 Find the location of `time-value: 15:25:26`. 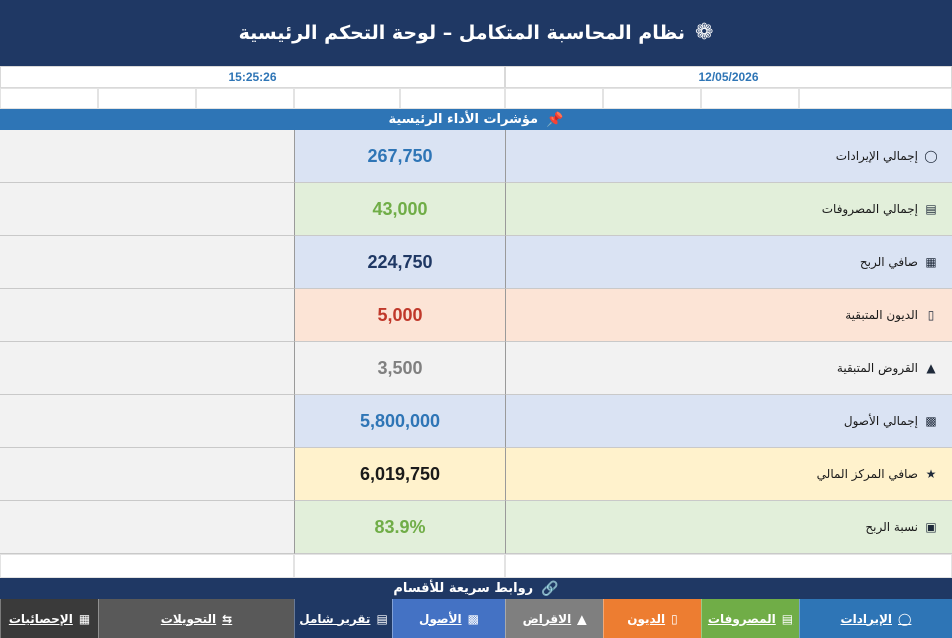

time-value: 15:25:26 is located at coordinates (252, 77).